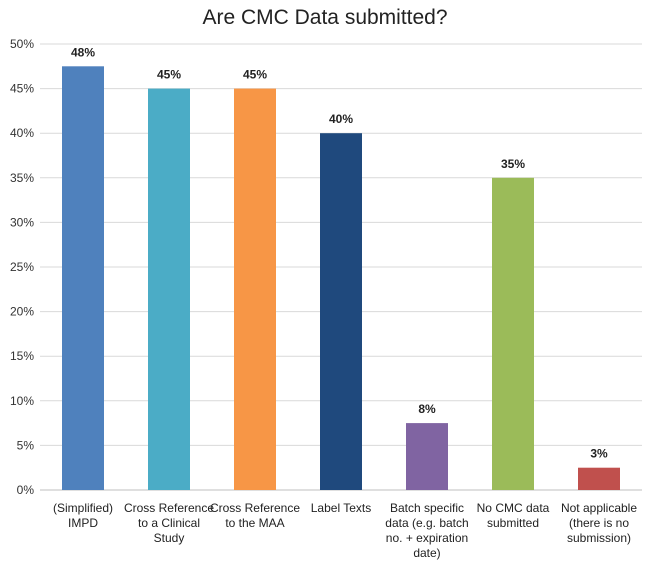 This screenshot has height=565, width=650. I want to click on category-label: (Simplified) IMPD, so click(83, 515).